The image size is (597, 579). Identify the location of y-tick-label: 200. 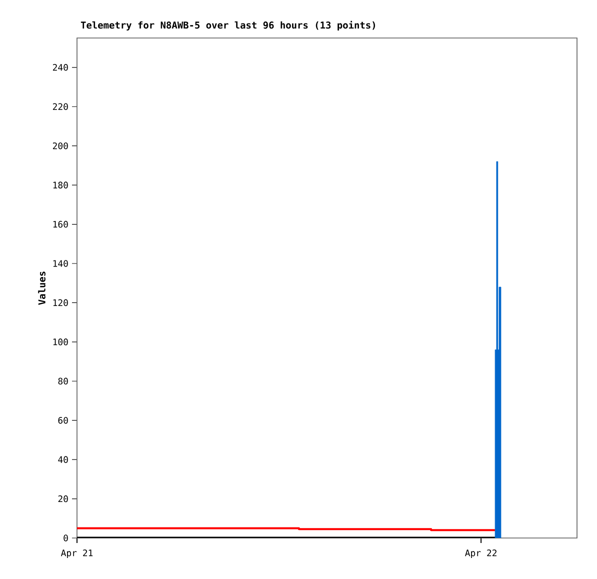
(60, 146).